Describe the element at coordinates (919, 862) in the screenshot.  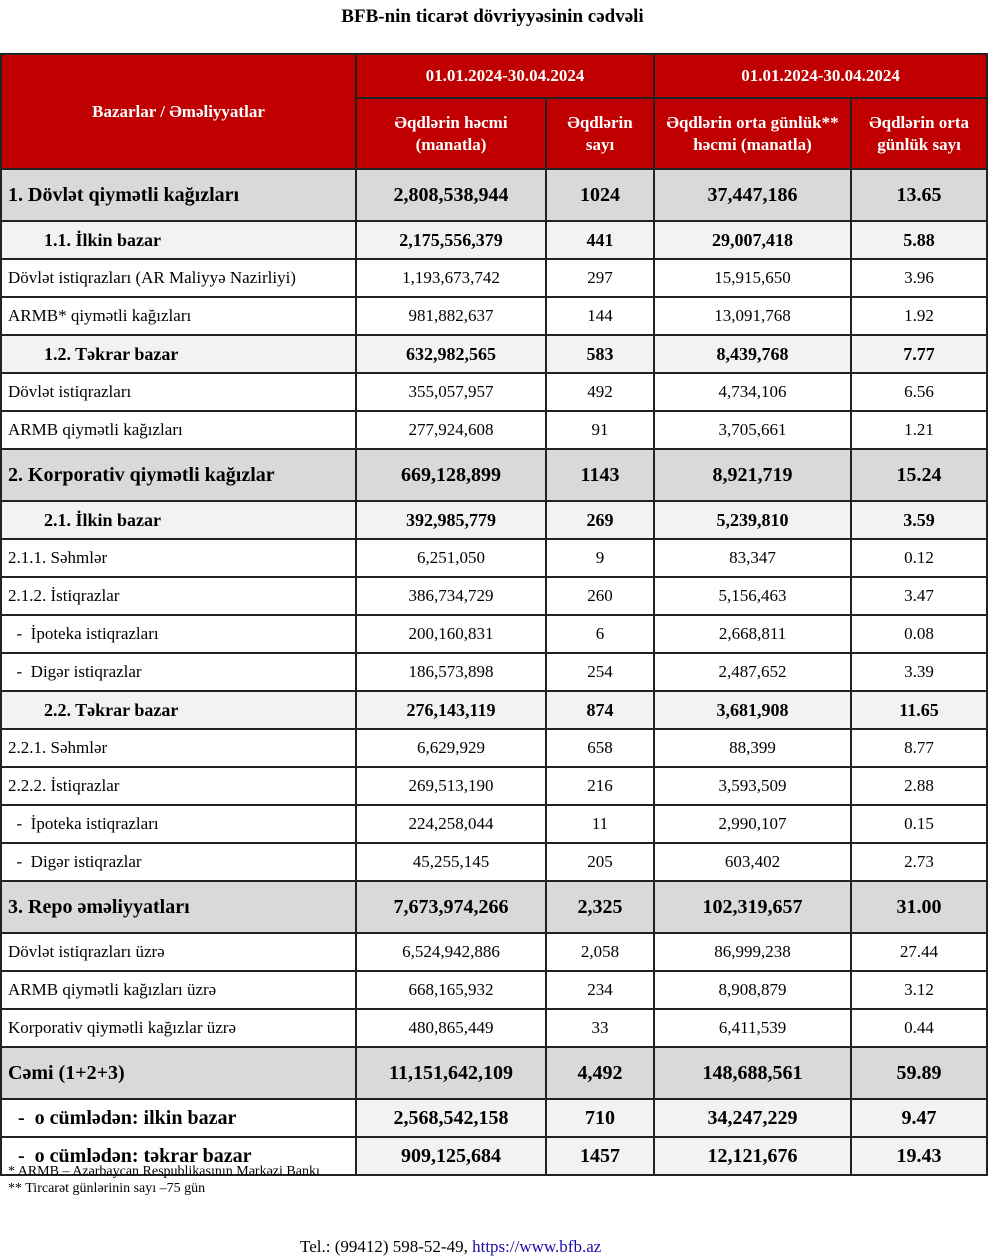
I see `cell-value: 2.73` at that location.